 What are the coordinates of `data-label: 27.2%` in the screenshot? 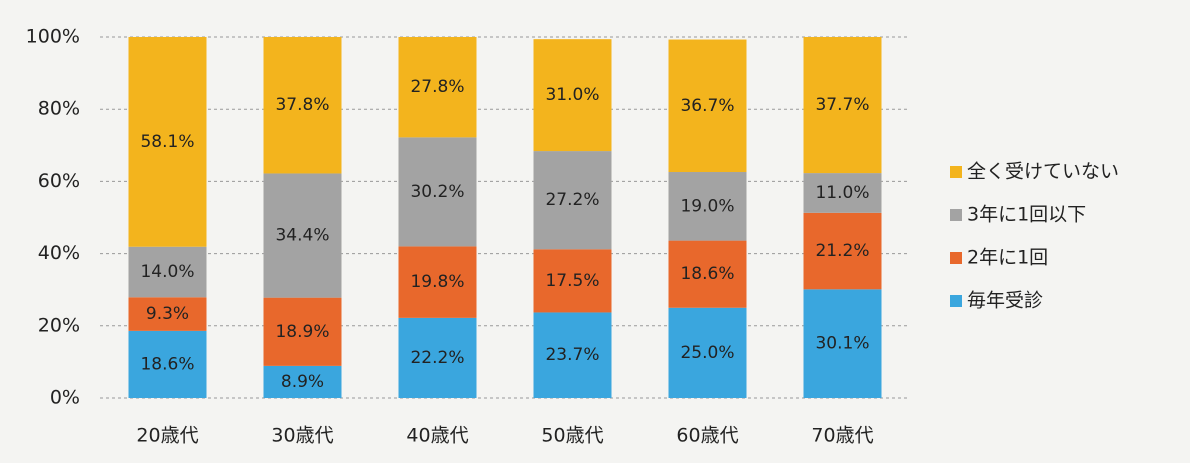 It's located at (572, 200).